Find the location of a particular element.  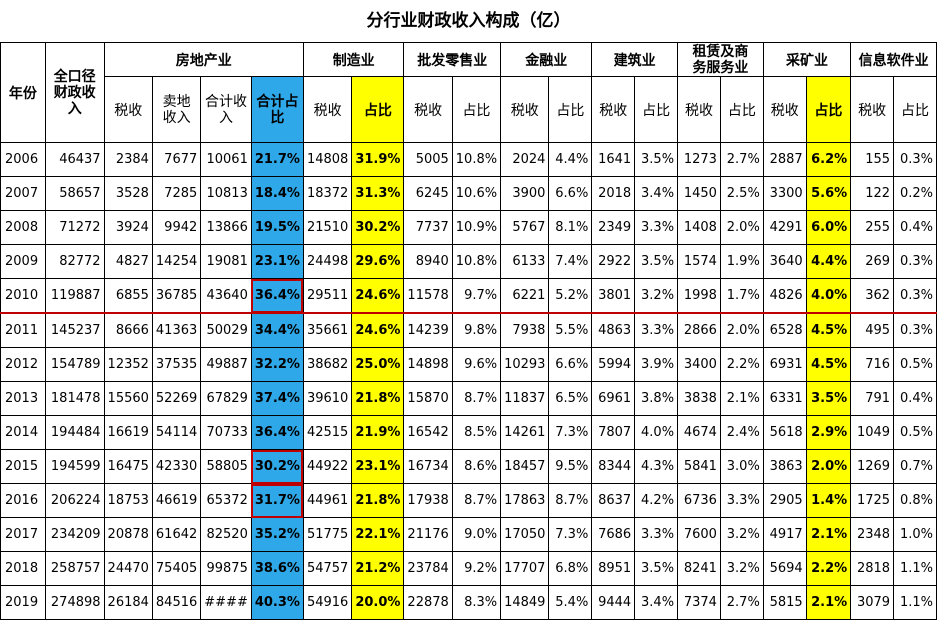

table-cell: 10.6% is located at coordinates (476, 193).